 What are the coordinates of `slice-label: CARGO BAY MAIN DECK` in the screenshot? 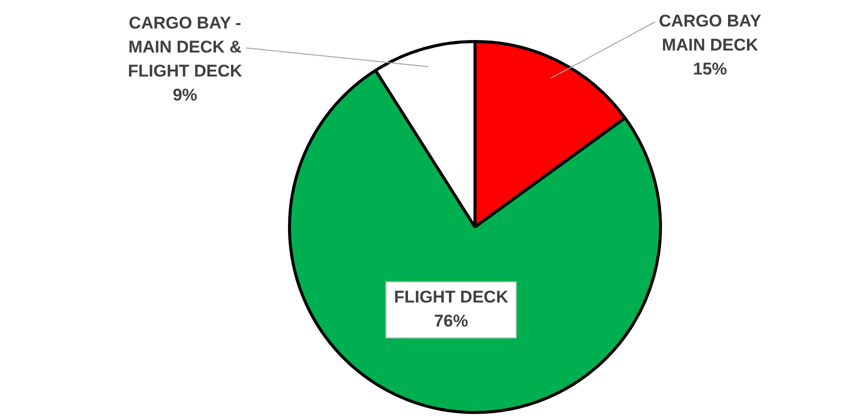 It's located at (710, 33).